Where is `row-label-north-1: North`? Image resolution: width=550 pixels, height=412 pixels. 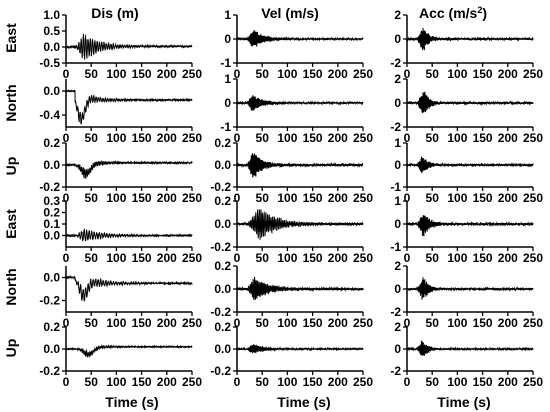
row-label-north-1: North is located at coordinates (11, 102).